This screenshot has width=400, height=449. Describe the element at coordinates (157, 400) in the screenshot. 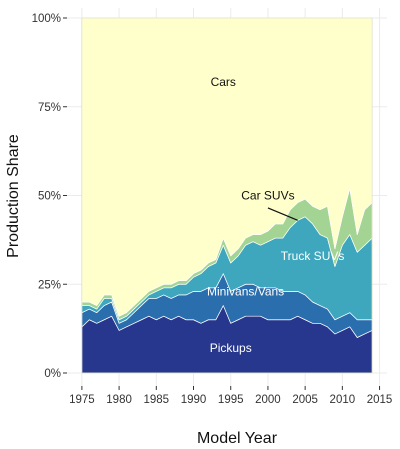

I see `x-tick-label: 1985` at that location.